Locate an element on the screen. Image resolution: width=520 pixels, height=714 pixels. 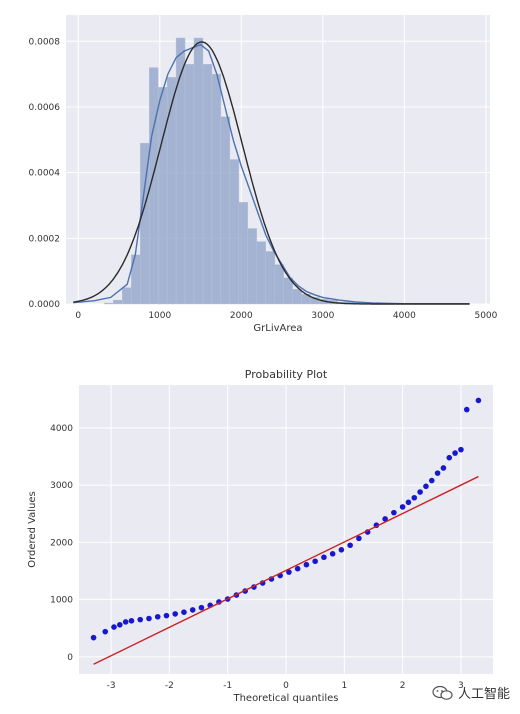
x-tick-label: 2 is located at coordinates (403, 686).